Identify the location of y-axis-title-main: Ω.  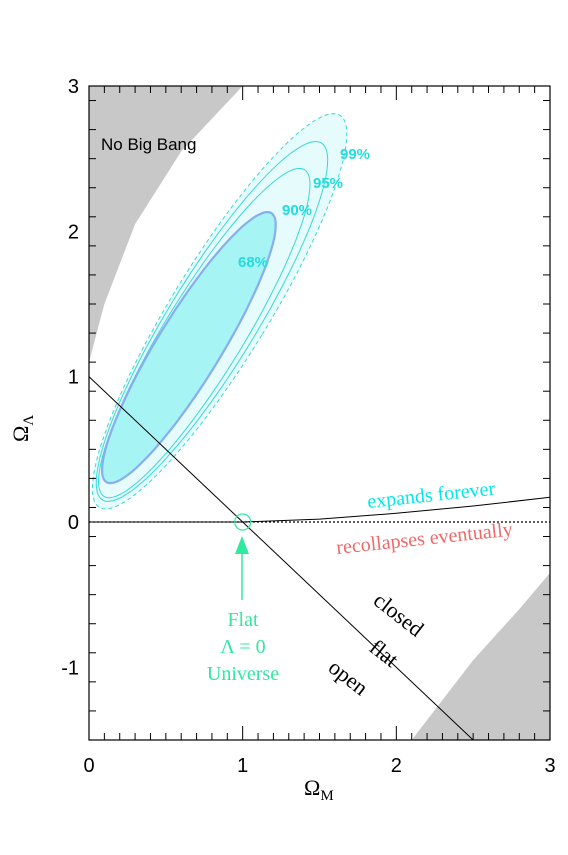
(20, 434).